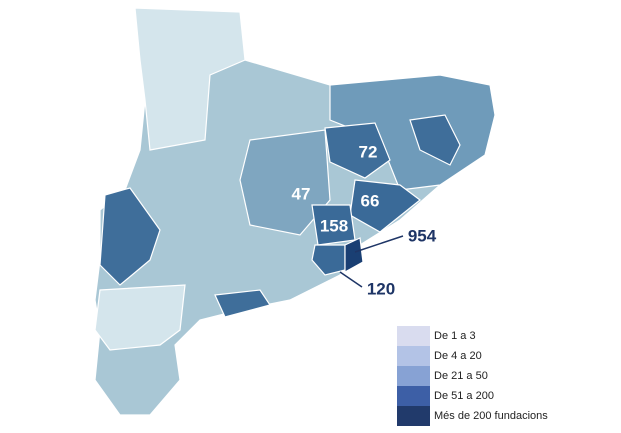 This screenshot has width=621, height=433. What do you see at coordinates (301, 193) in the screenshot?
I see `map-label: 47` at bounding box center [301, 193].